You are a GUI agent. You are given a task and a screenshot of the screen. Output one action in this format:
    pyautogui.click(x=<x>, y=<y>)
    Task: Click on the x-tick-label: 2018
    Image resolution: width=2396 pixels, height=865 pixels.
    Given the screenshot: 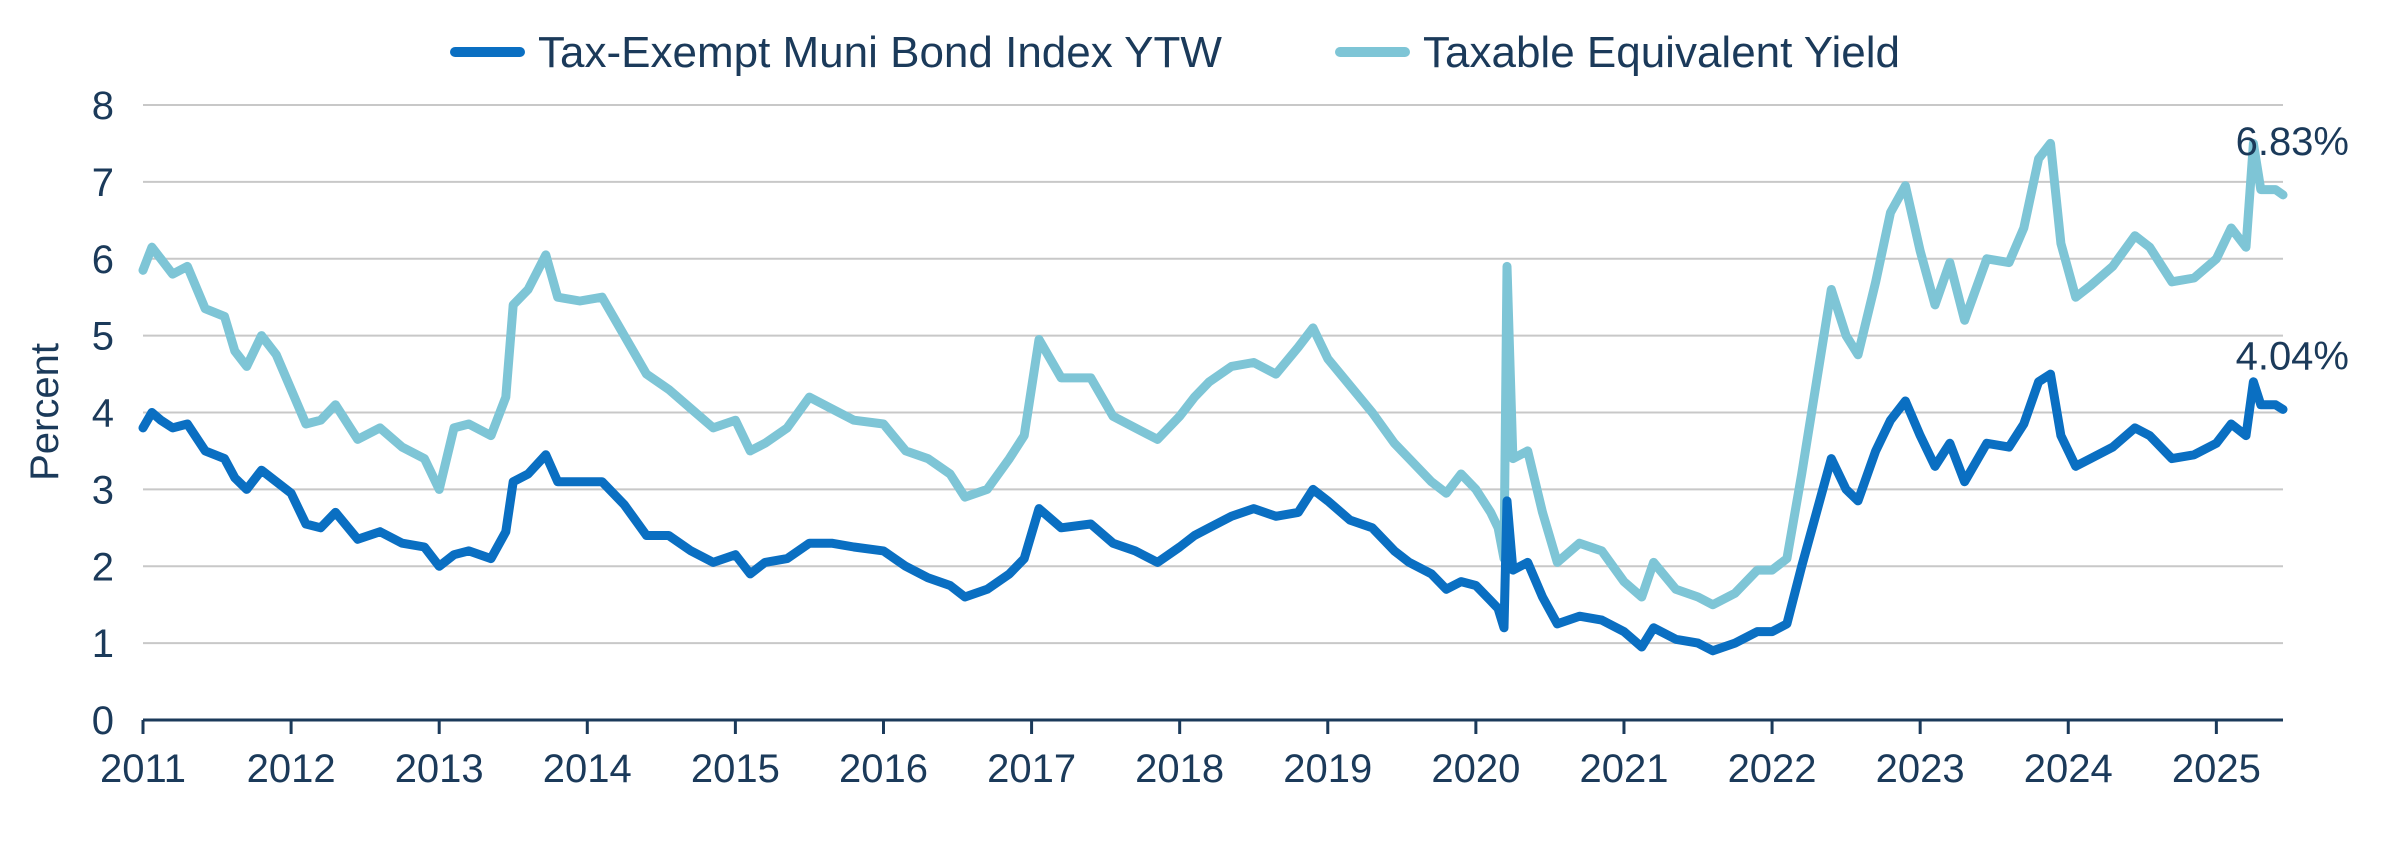 What is the action you would take?
    pyautogui.click(x=1179, y=769)
    